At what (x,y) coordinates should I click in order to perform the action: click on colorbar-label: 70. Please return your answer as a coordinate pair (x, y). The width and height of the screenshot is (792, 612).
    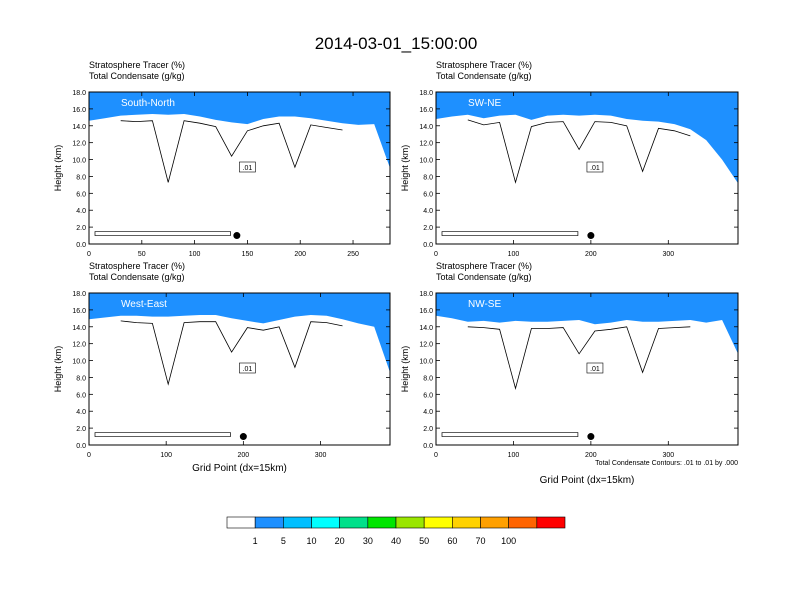
    Looking at the image, I should click on (480, 541).